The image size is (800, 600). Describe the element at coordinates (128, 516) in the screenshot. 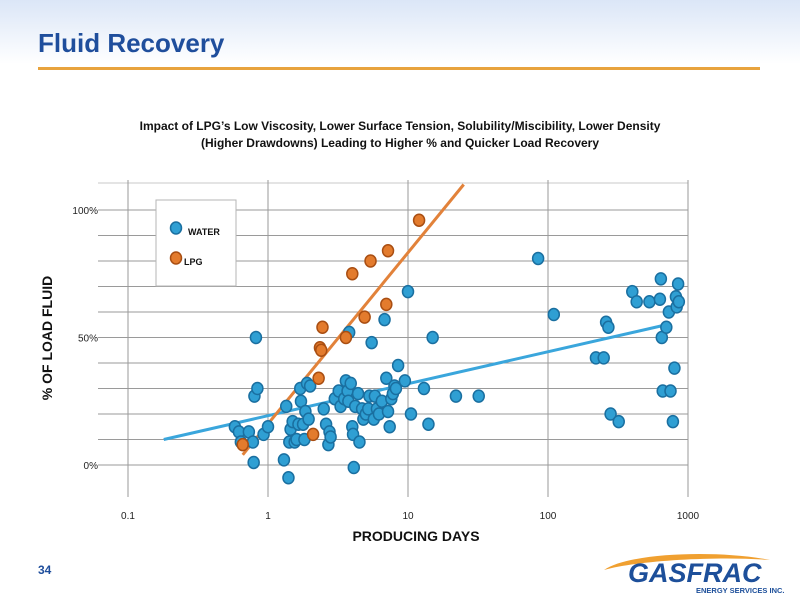

I see `x-tick-label: 0.1` at that location.